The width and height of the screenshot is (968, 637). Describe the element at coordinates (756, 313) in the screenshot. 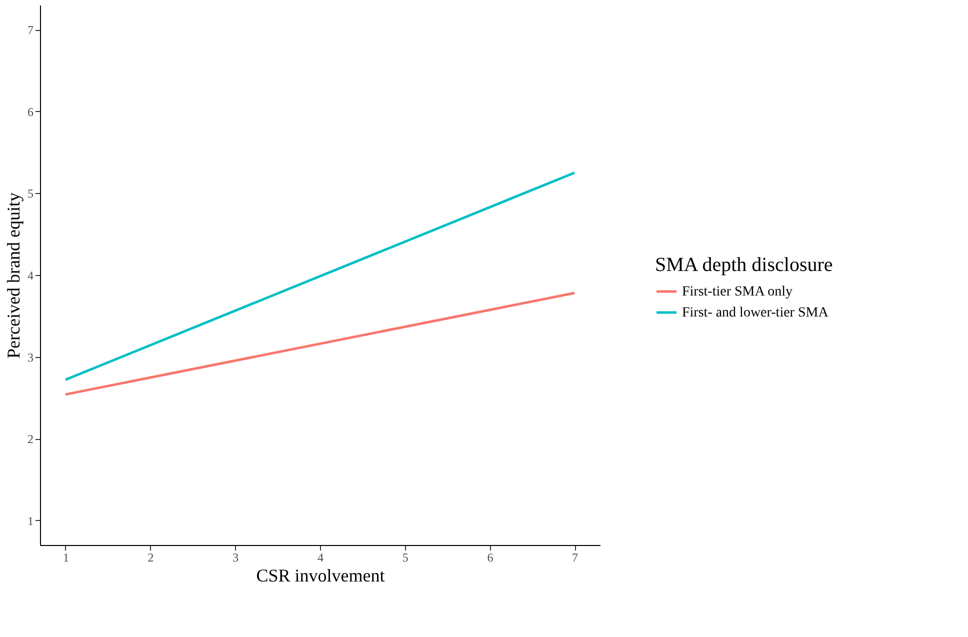

I see `legend-label: First- and lower-tier SMA` at that location.